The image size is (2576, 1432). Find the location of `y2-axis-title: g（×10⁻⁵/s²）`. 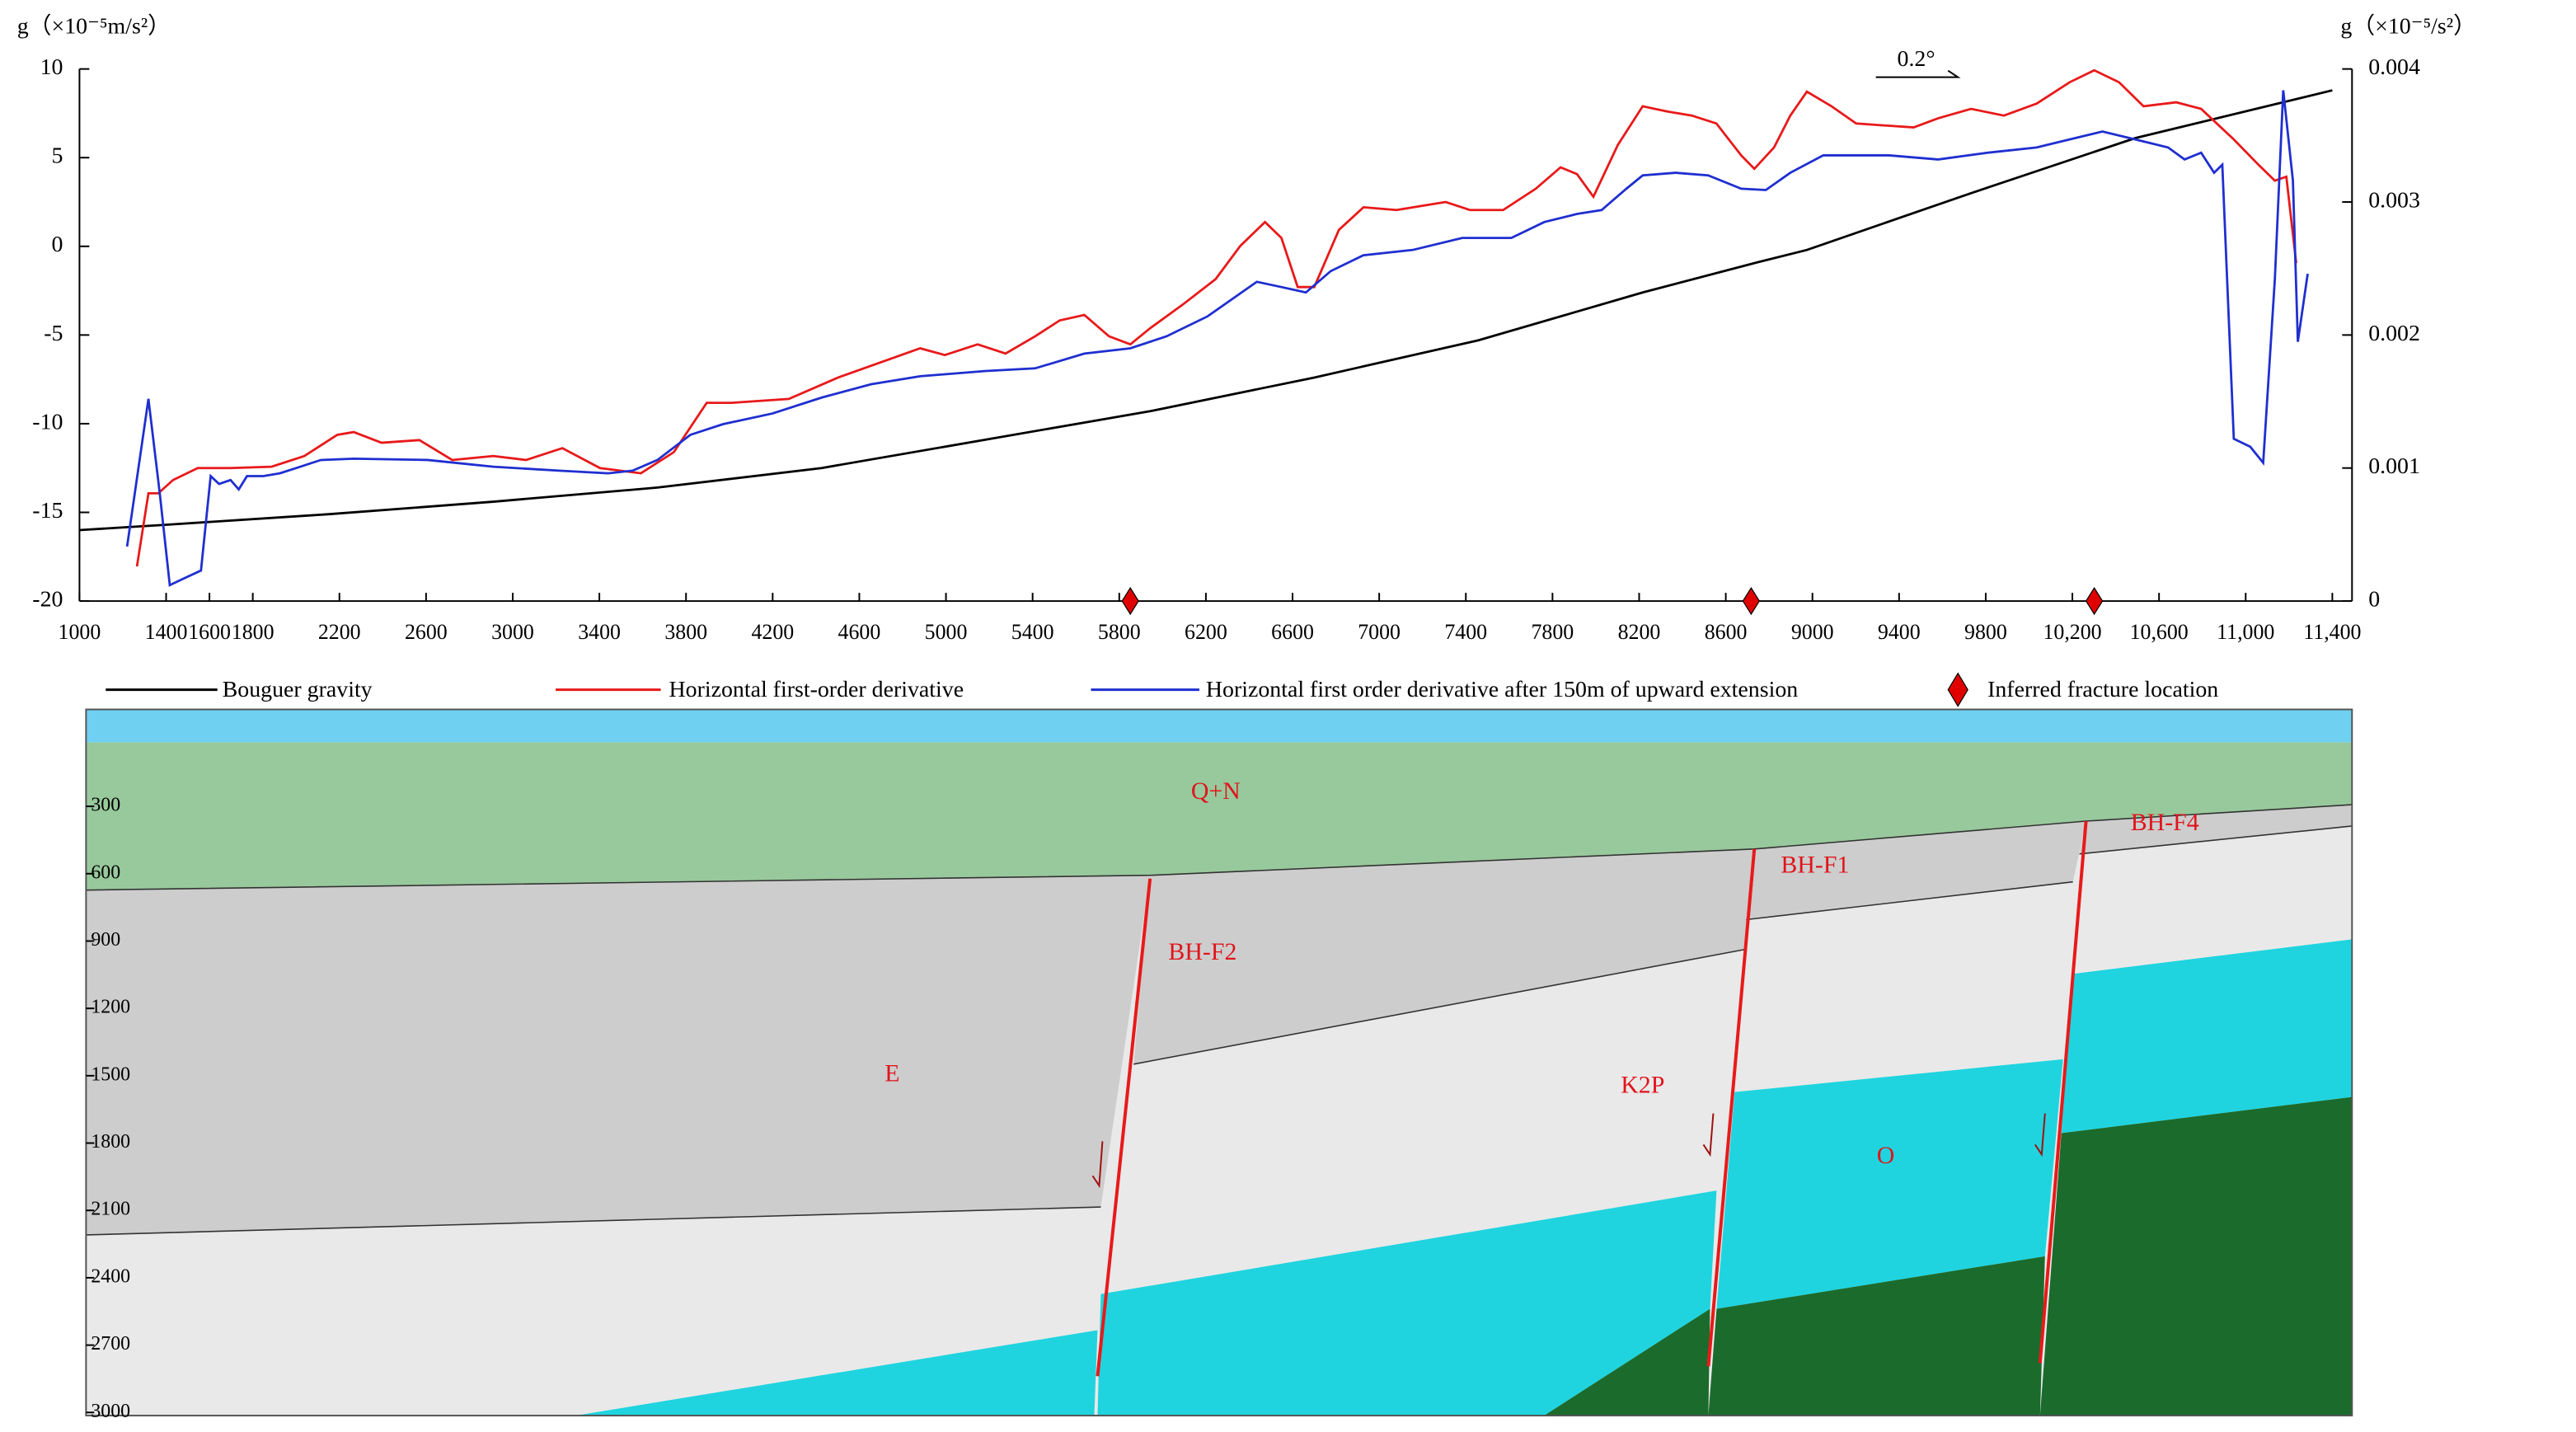

y2-axis-title: g（×10⁻⁵/s²） is located at coordinates (2408, 25).